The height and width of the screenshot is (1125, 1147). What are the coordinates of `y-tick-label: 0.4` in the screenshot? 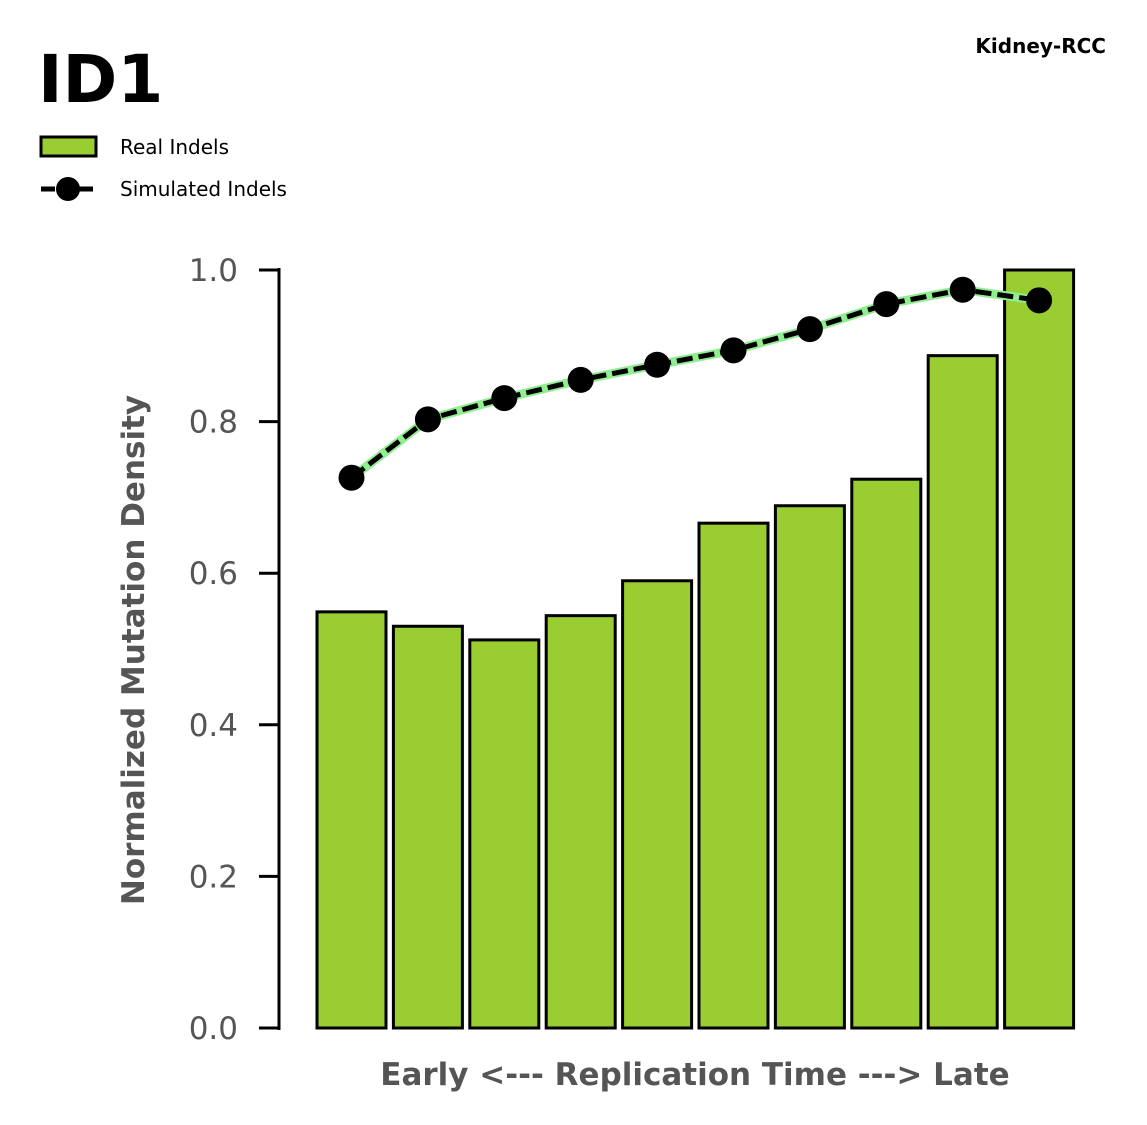 It's located at (213, 726).